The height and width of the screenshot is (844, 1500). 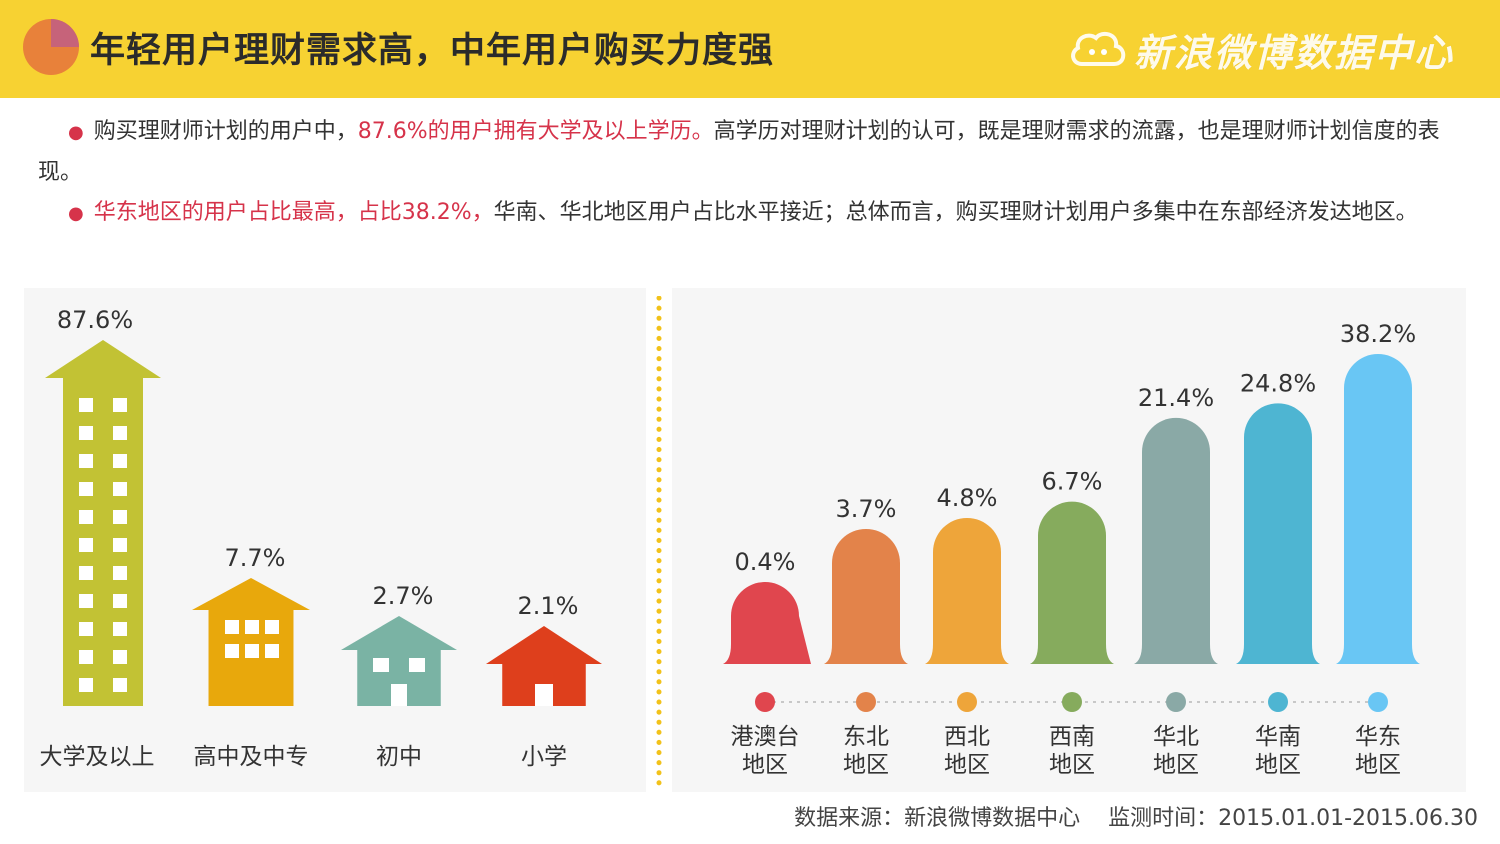 What do you see at coordinates (432, 51) in the screenshot?
I see `page-title: 年轻用户理财需求高，中年用户购买力度强` at bounding box center [432, 51].